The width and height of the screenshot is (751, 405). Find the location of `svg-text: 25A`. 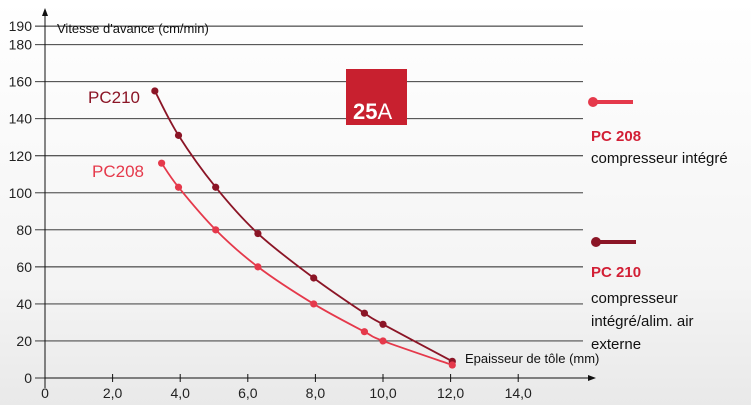

svg-text: 25A is located at coordinates (372, 111).